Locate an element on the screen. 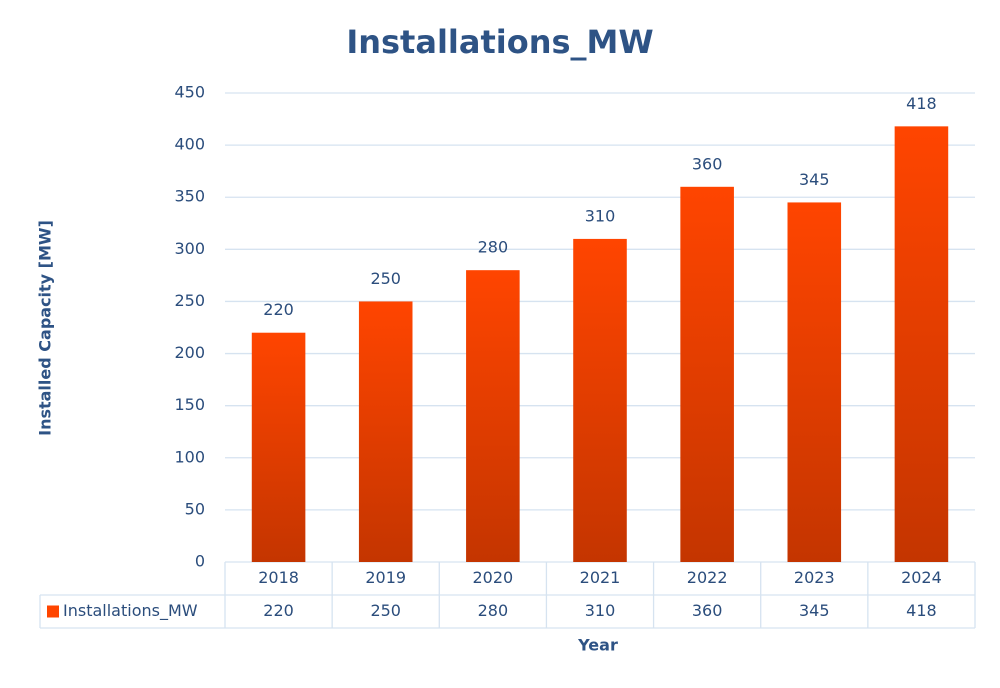 This screenshot has height=688, width=1000. table-value: 280 is located at coordinates (493, 610).